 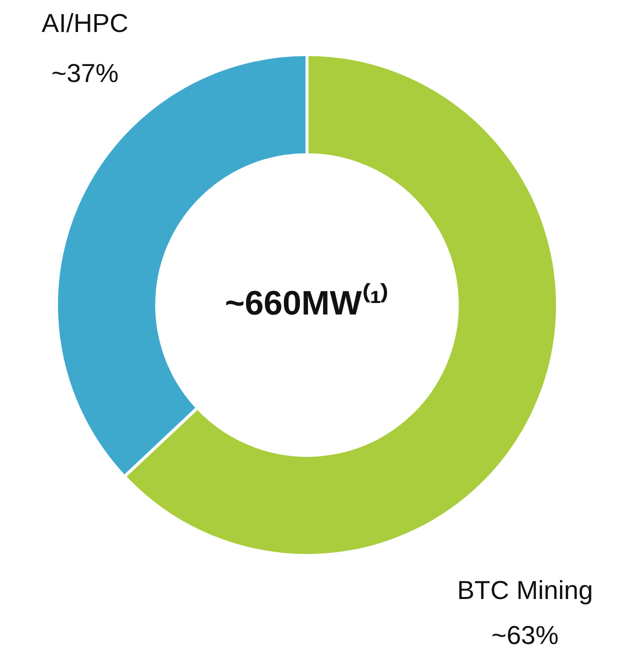 I want to click on data-label: ~63%, so click(x=525, y=635).